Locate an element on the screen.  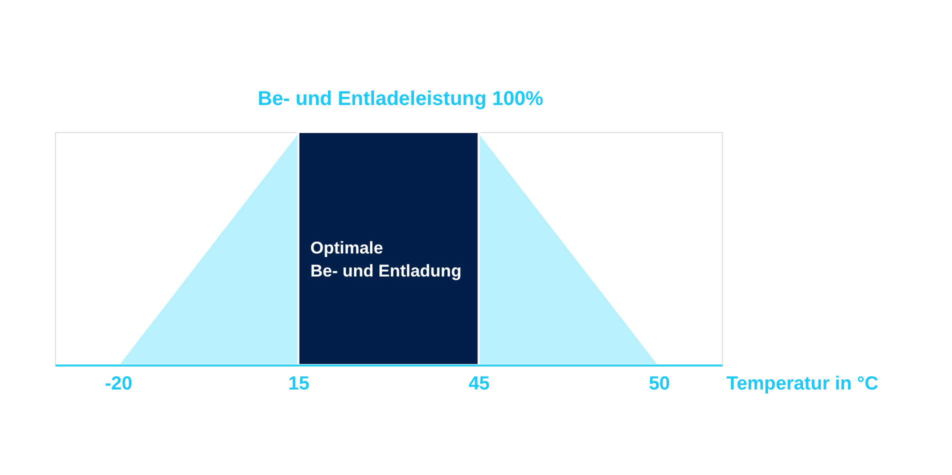
x-tick-label: 50 is located at coordinates (659, 384).